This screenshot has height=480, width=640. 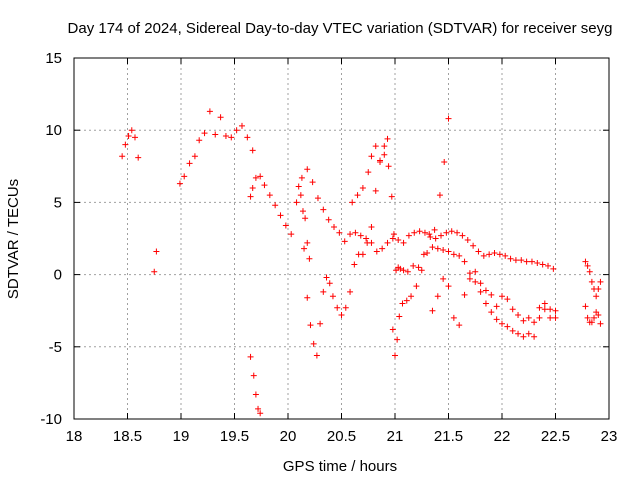 What do you see at coordinates (395, 436) in the screenshot?
I see `x-tick-label: 21` at bounding box center [395, 436].